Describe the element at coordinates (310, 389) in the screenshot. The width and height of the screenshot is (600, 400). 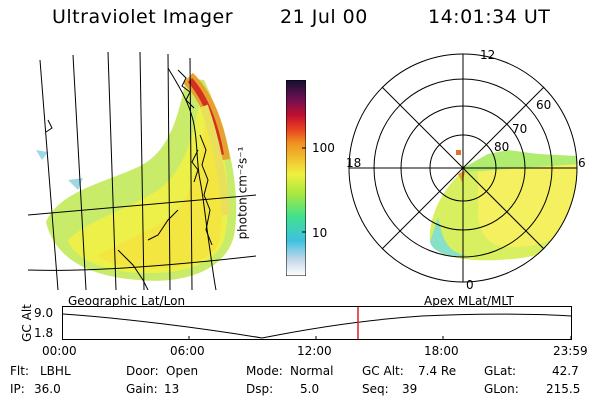
I see `dsp-value: 5.0` at that location.